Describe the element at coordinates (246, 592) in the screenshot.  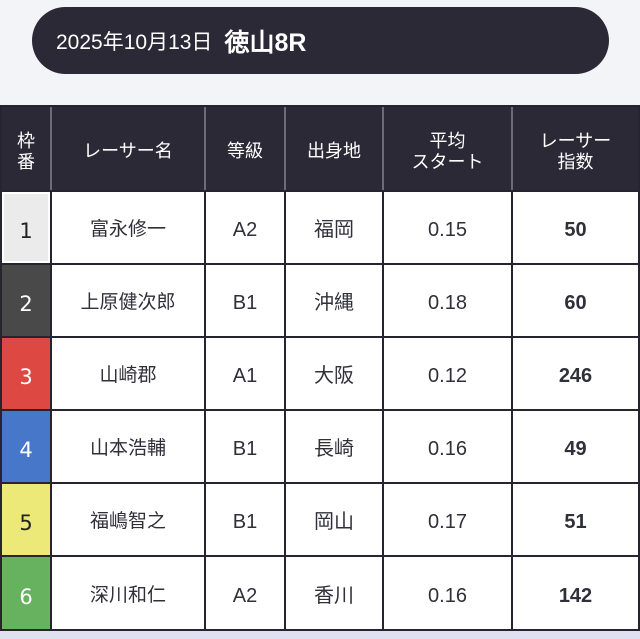
I see `cell-grade-row6: A2` at that location.